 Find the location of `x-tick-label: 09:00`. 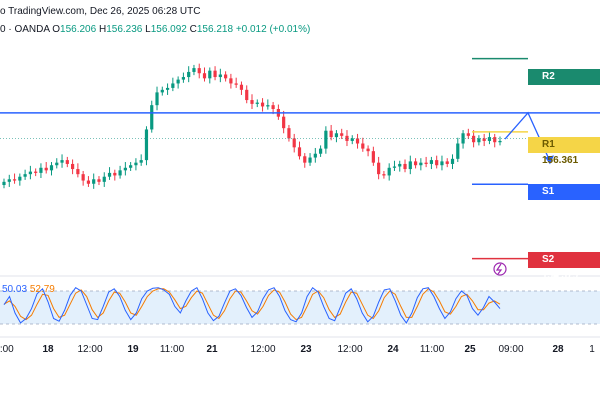

x-tick-label: 09:00 is located at coordinates (511, 349).